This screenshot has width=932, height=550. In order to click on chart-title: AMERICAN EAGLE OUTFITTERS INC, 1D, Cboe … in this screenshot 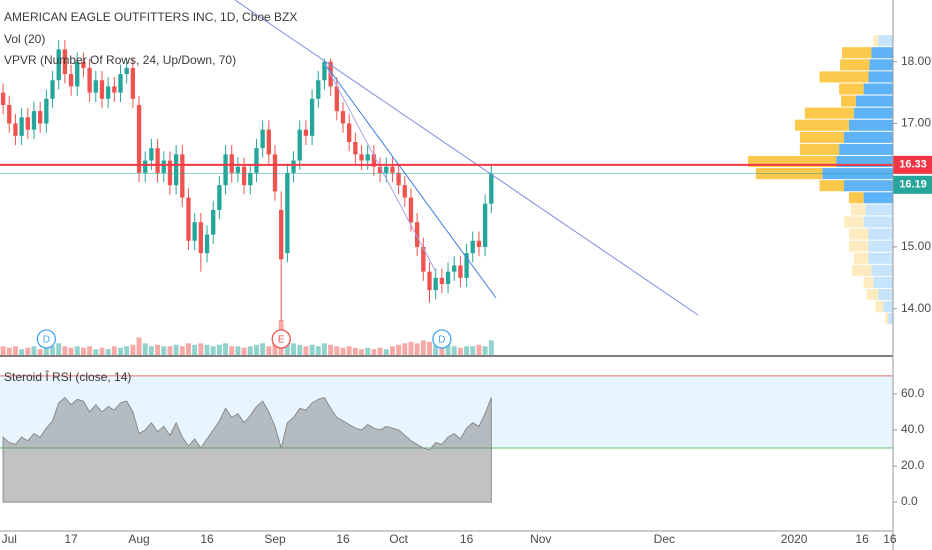, I will do `click(150, 17)`.